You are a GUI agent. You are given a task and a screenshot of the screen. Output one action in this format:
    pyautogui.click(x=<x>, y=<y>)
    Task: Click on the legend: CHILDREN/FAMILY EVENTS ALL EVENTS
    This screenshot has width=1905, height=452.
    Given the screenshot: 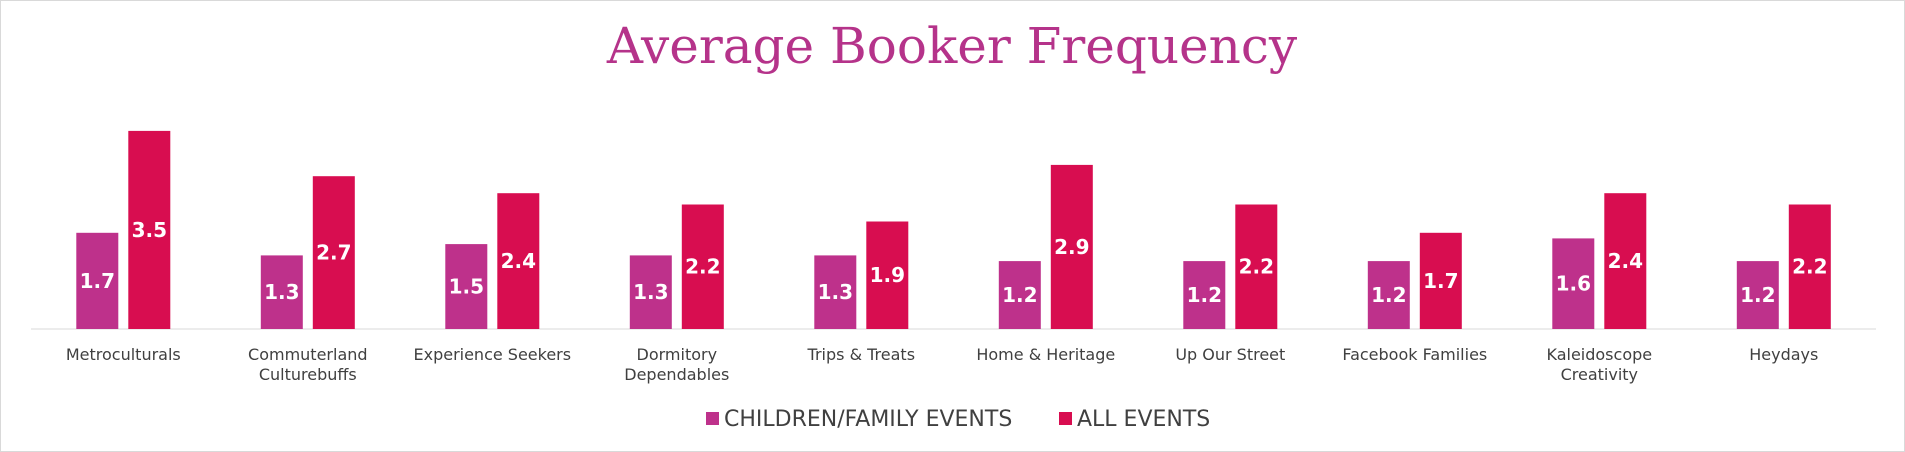 What is the action you would take?
    pyautogui.click(x=958, y=419)
    